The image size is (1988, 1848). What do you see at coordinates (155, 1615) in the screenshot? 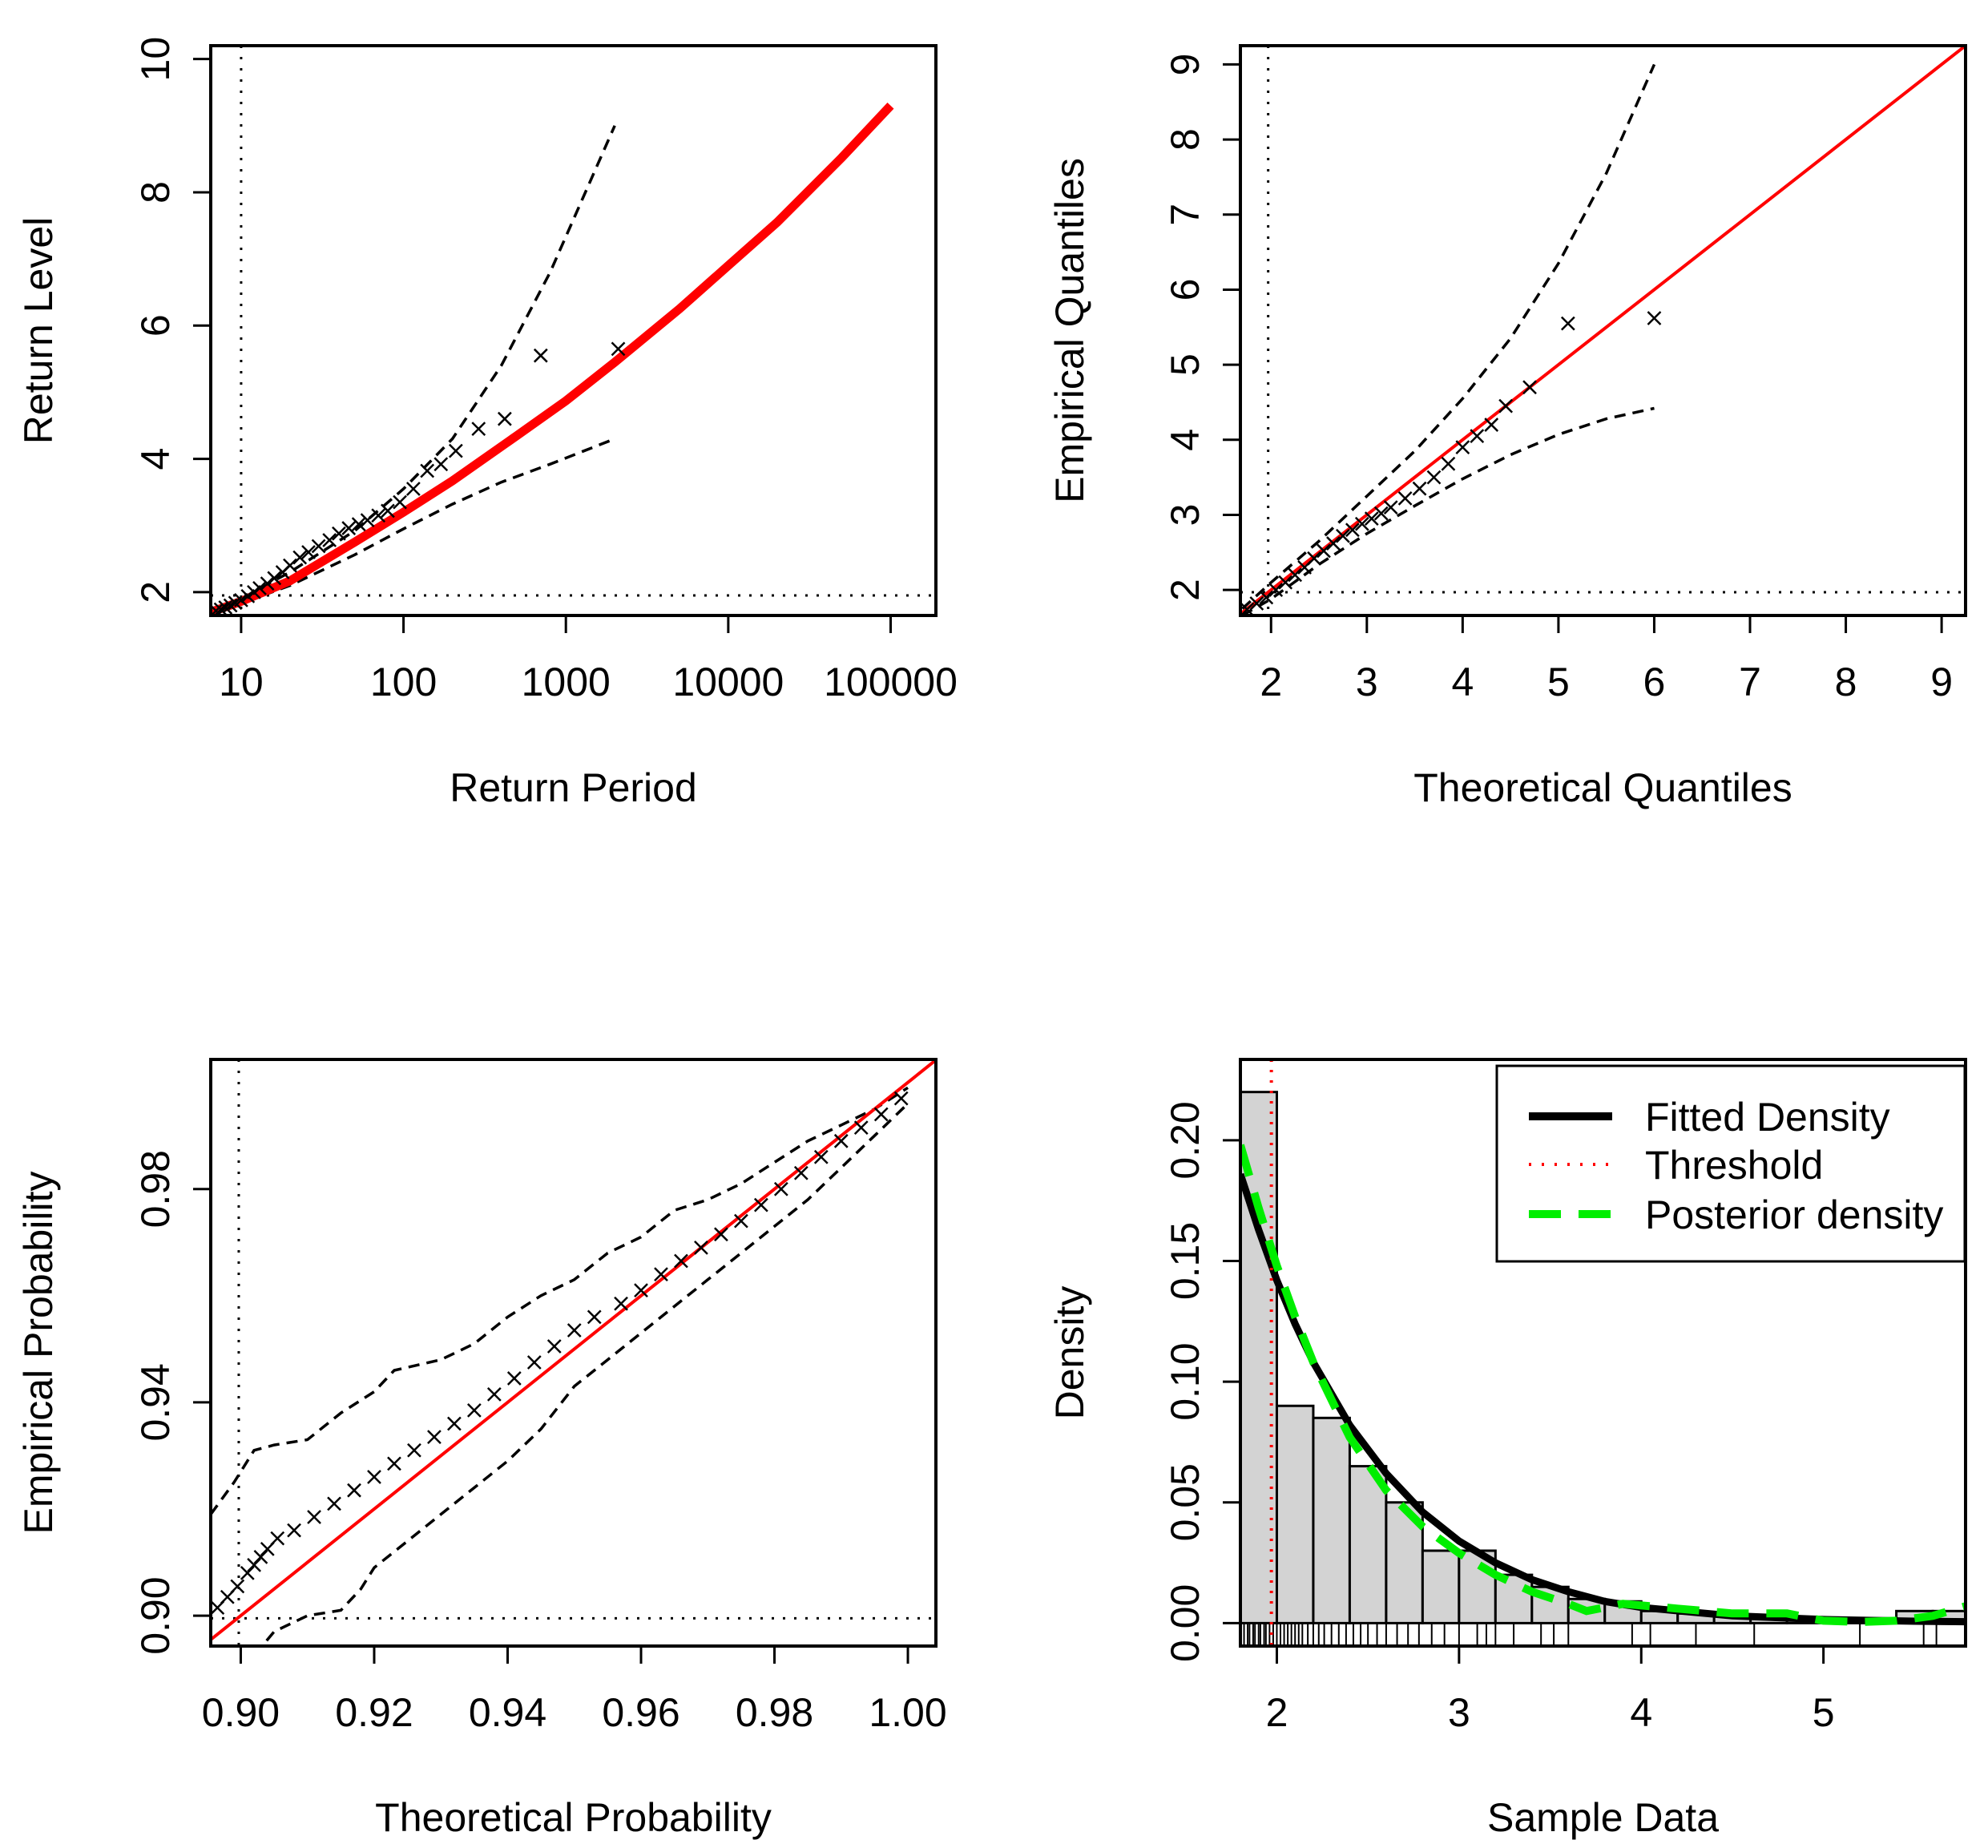
I see `y-tick-label: 0.90` at bounding box center [155, 1615].